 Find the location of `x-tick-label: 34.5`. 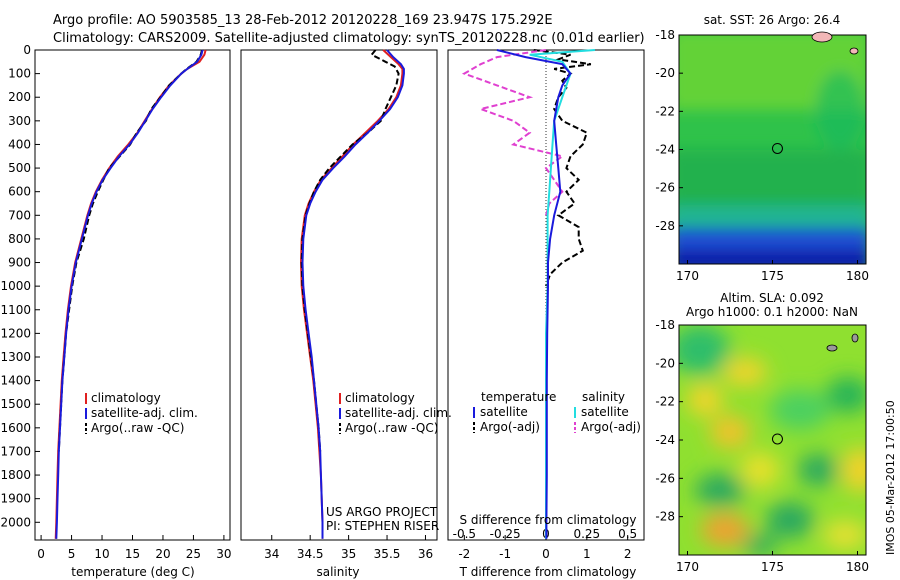

x-tick-label: 34.5 is located at coordinates (310, 554).